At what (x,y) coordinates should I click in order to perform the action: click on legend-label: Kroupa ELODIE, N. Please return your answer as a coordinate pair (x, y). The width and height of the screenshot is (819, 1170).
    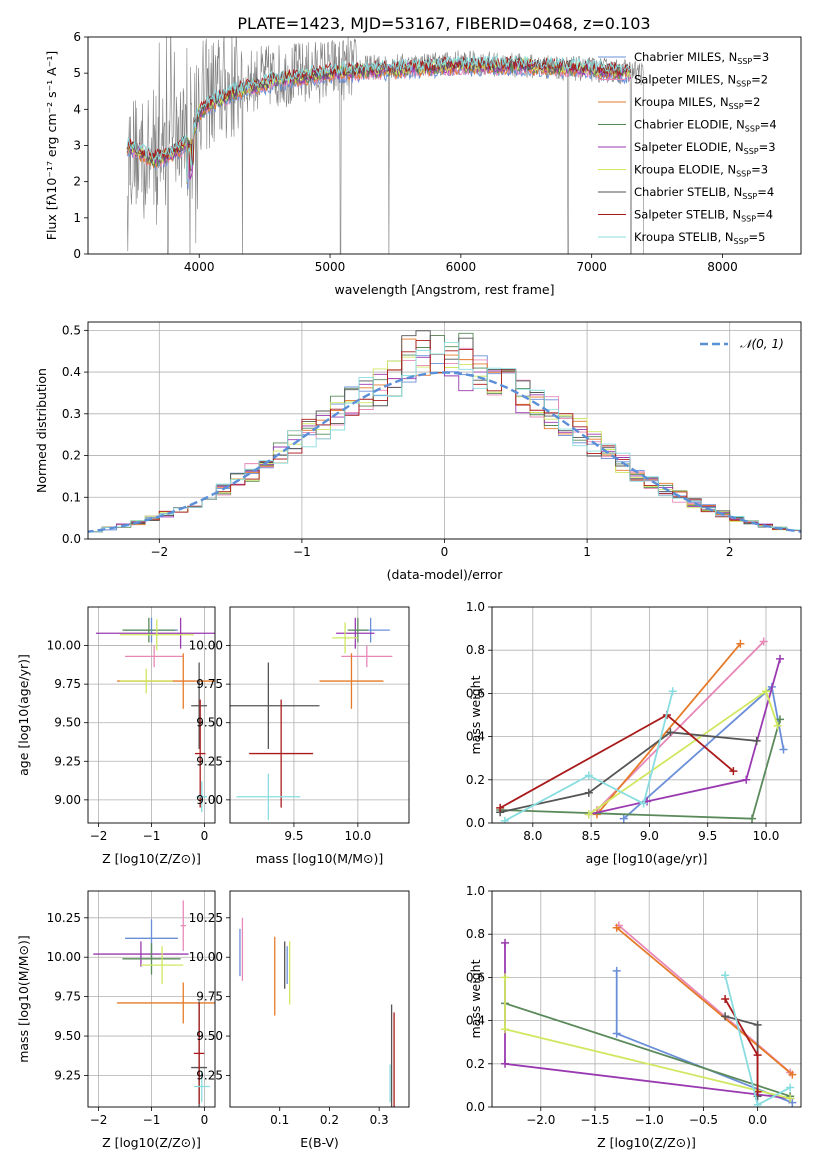
    Looking at the image, I should click on (685, 170).